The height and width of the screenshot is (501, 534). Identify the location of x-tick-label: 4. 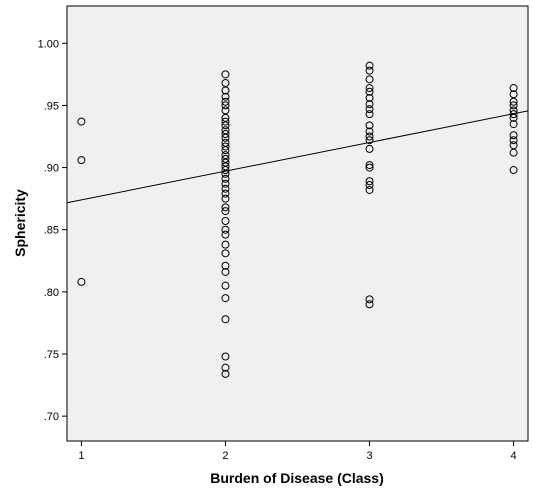
(514, 456).